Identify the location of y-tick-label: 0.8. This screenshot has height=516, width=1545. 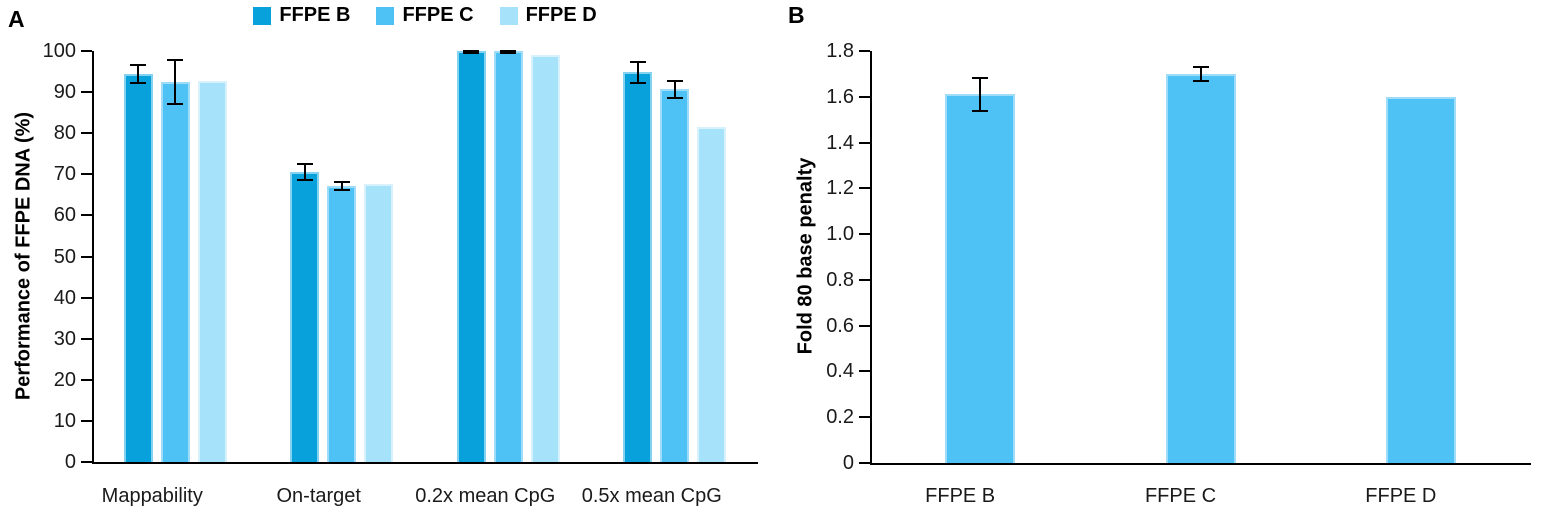
(840, 279).